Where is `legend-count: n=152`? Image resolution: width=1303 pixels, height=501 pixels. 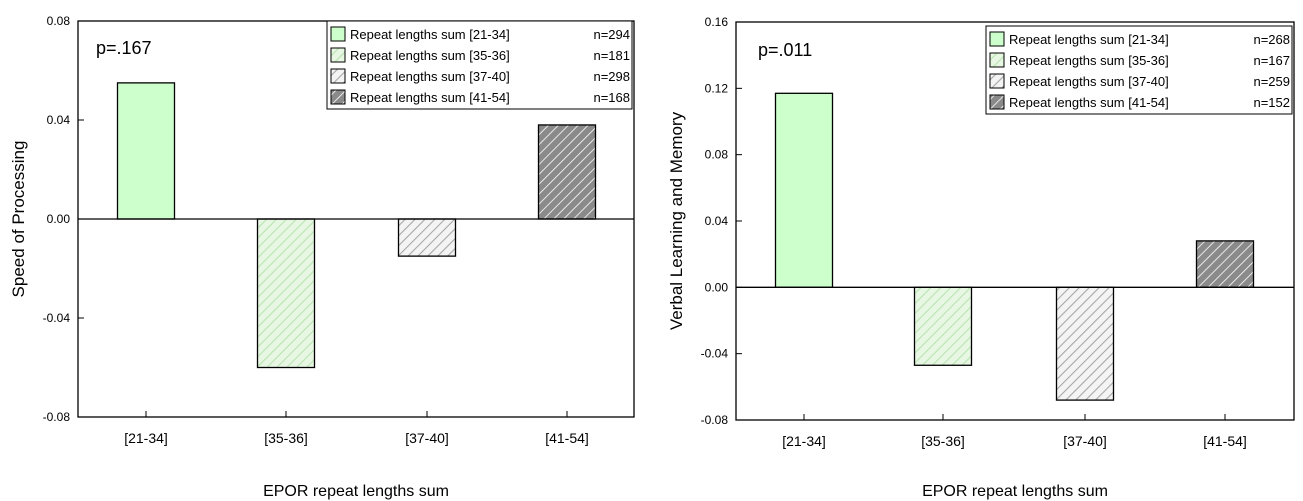
legend-count: n=152 is located at coordinates (1271, 102).